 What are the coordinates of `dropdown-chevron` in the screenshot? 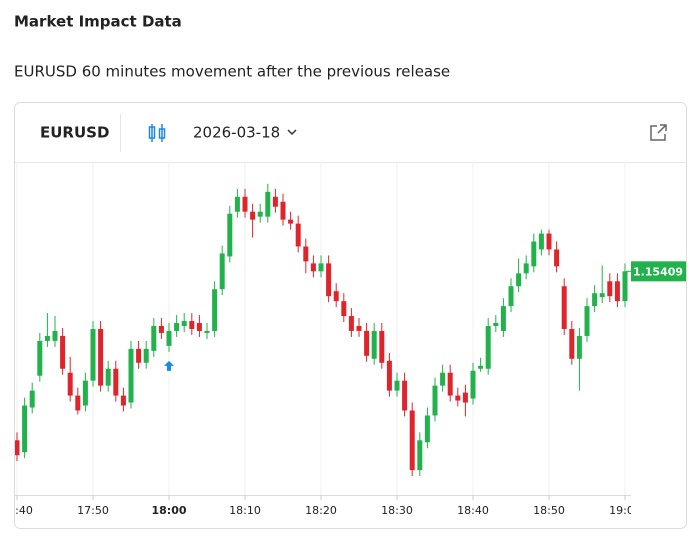 It's located at (292, 132).